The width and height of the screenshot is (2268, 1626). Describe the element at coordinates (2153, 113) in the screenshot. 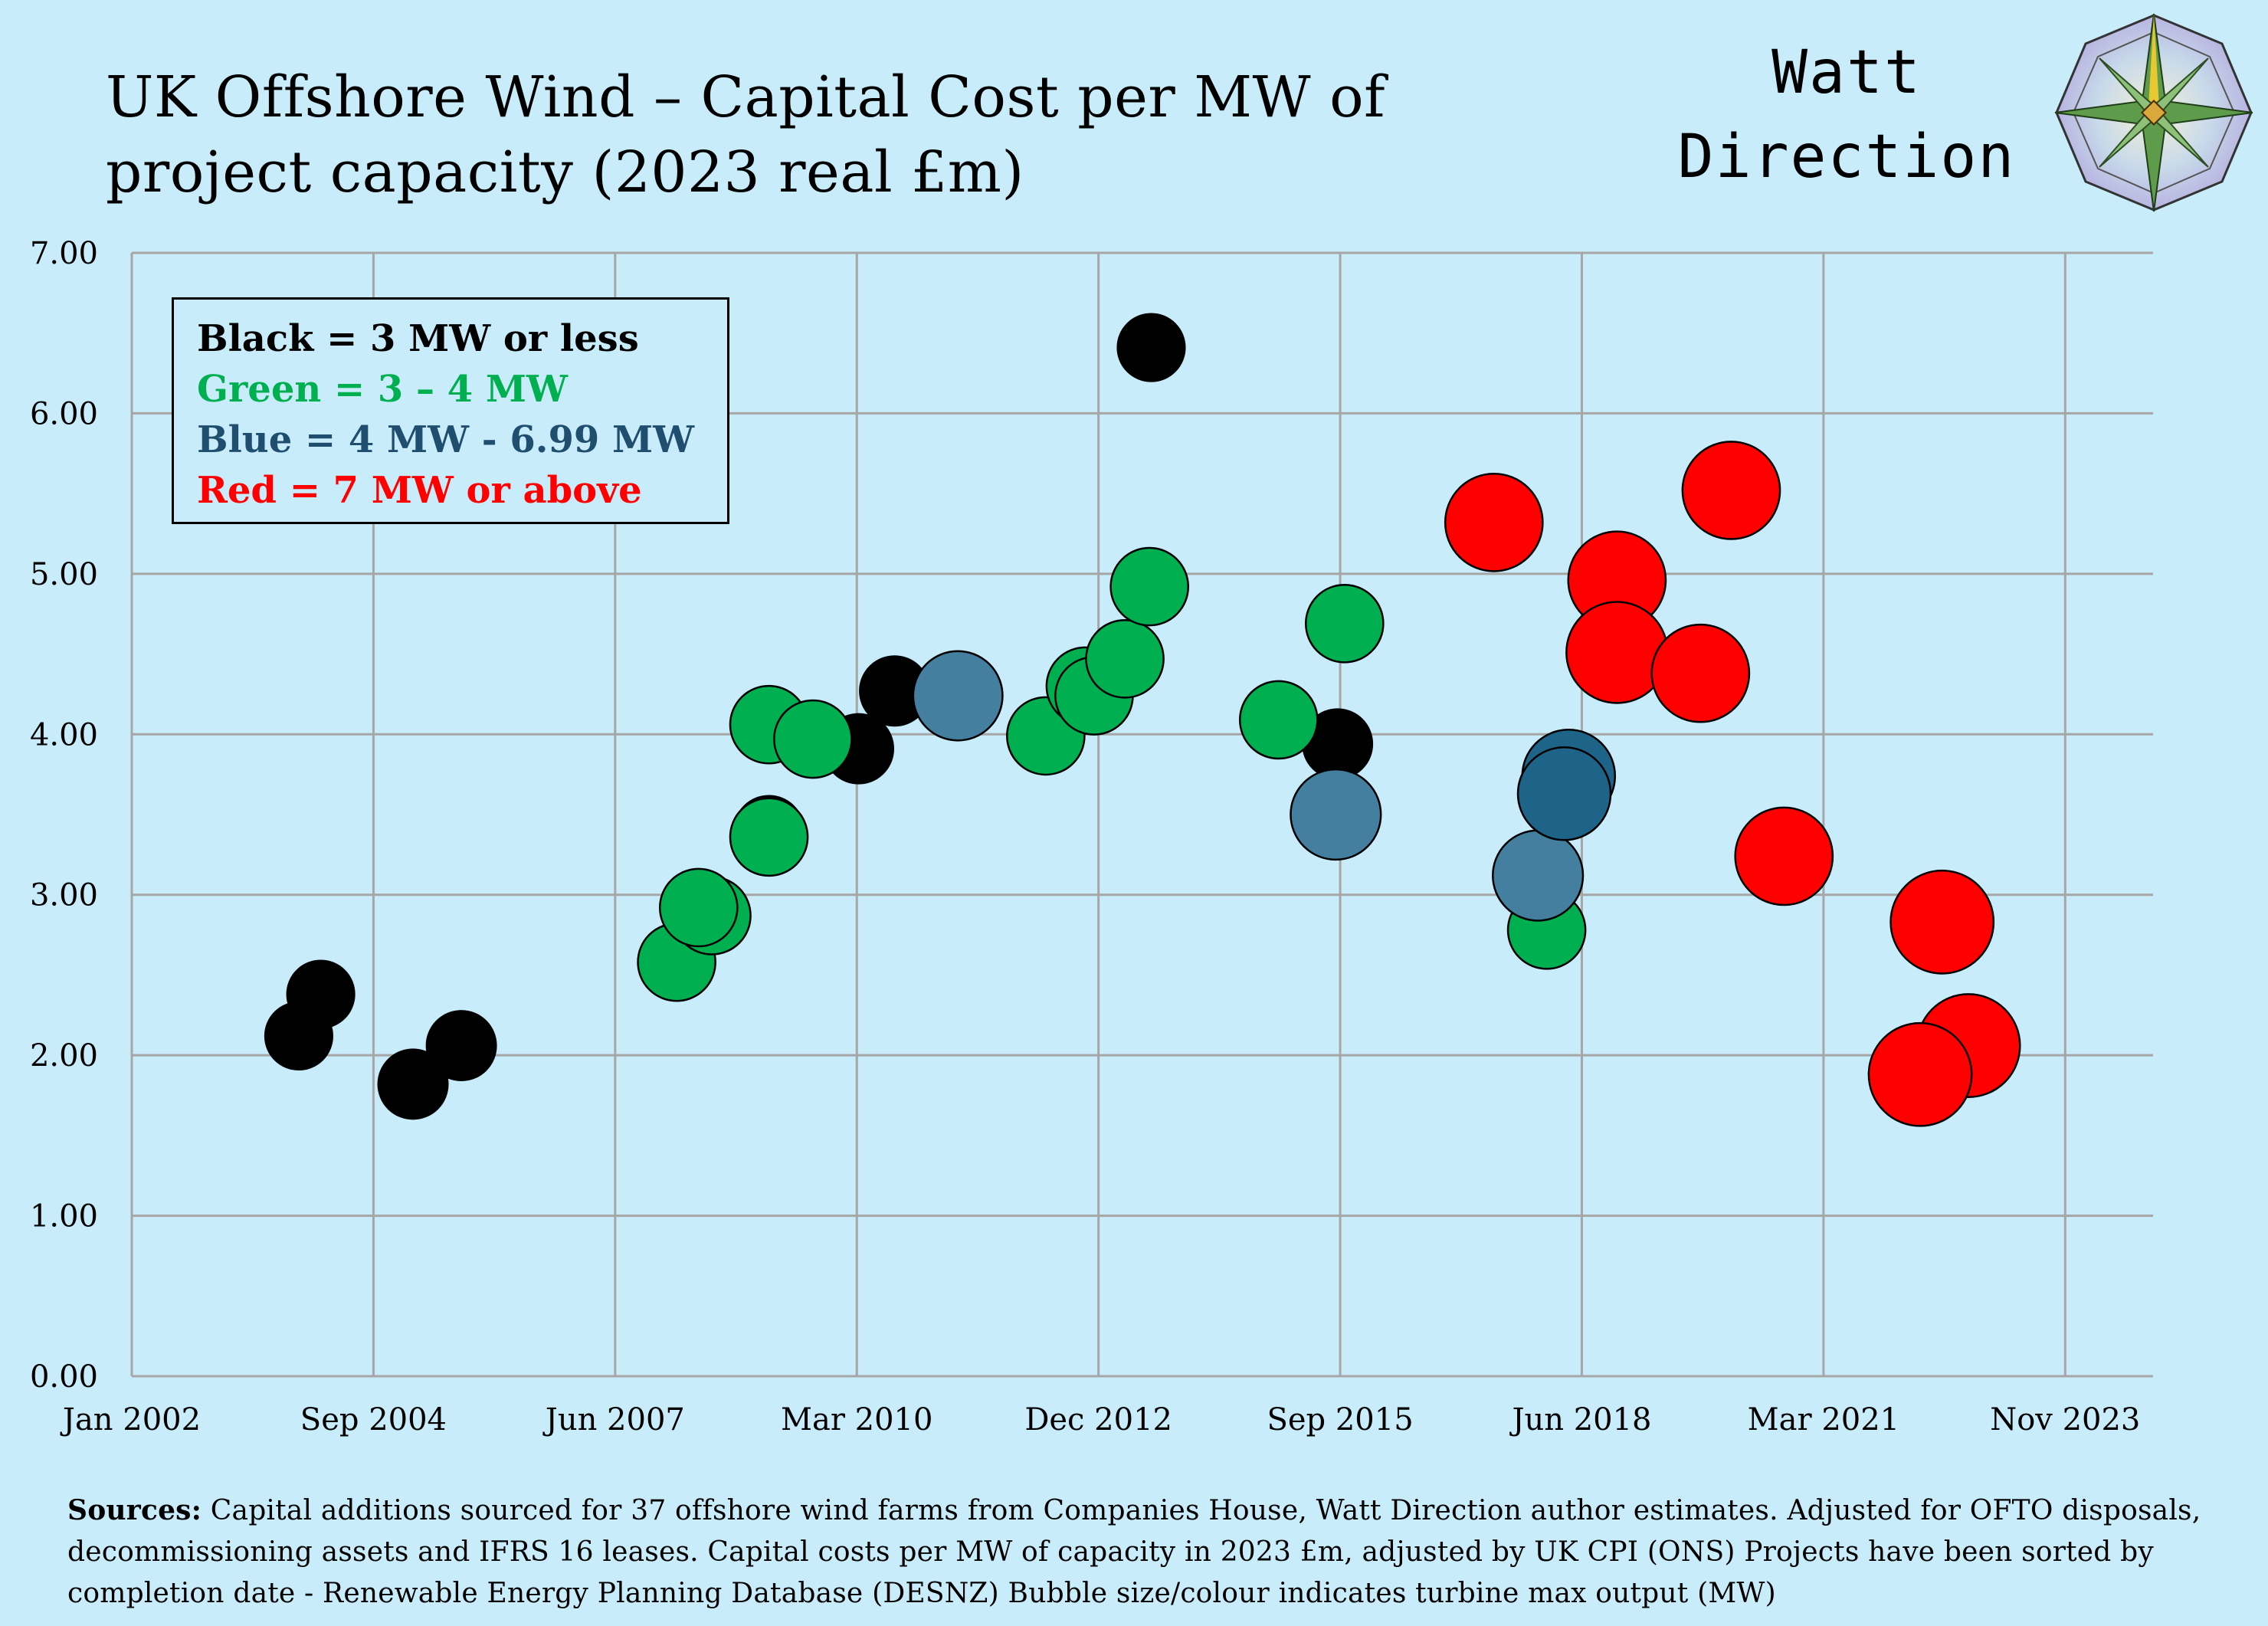

I see `compass-rose-icon` at that location.